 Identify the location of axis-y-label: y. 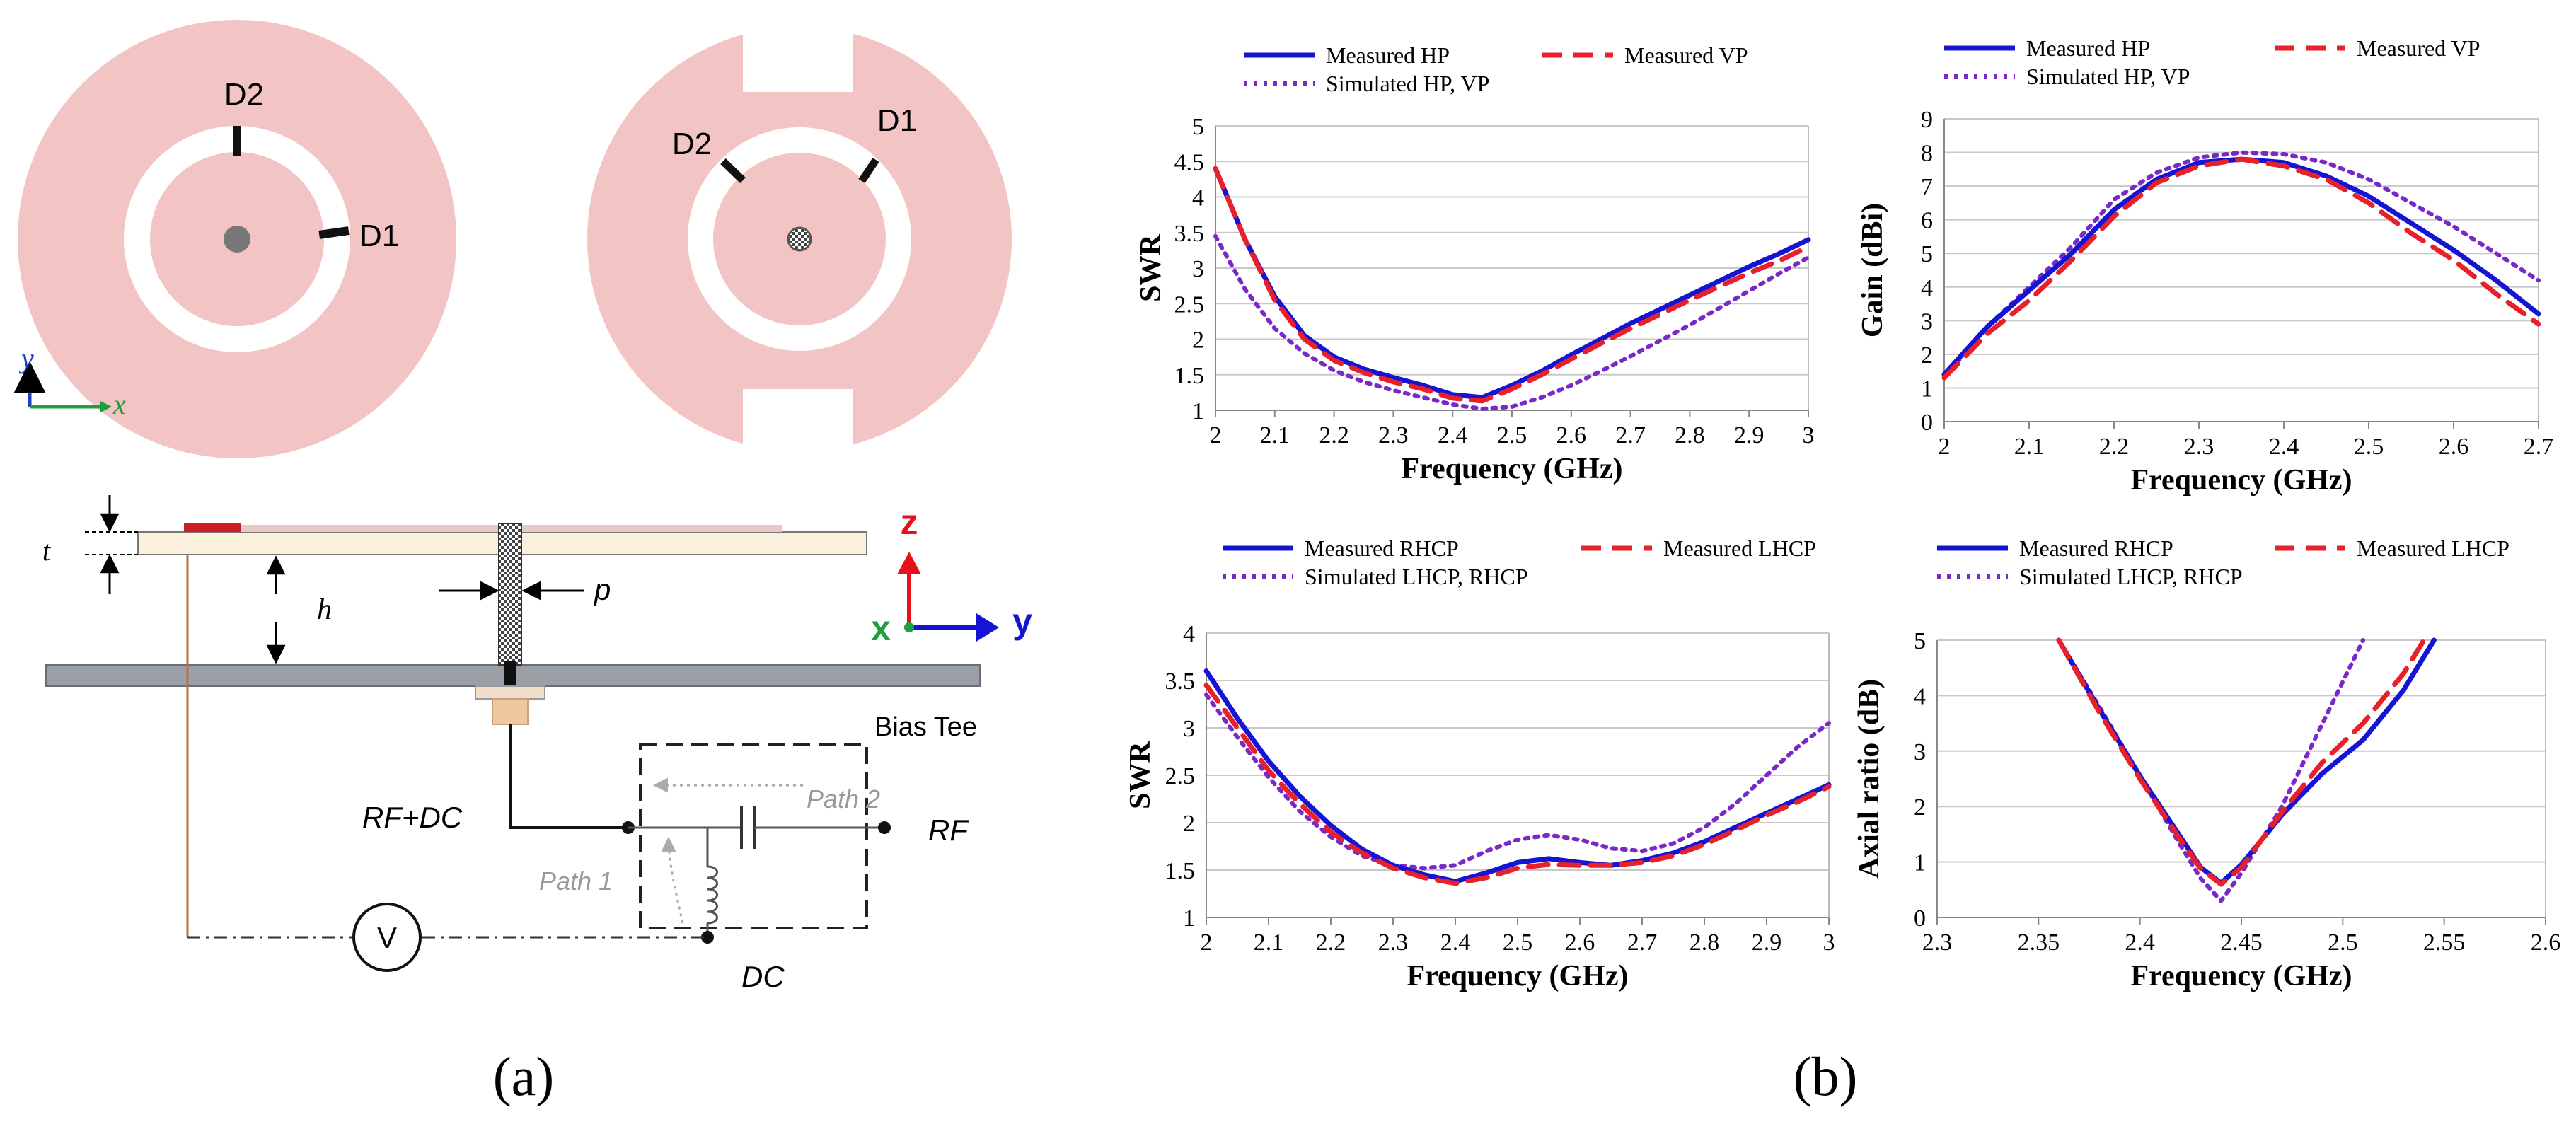
(26, 358).